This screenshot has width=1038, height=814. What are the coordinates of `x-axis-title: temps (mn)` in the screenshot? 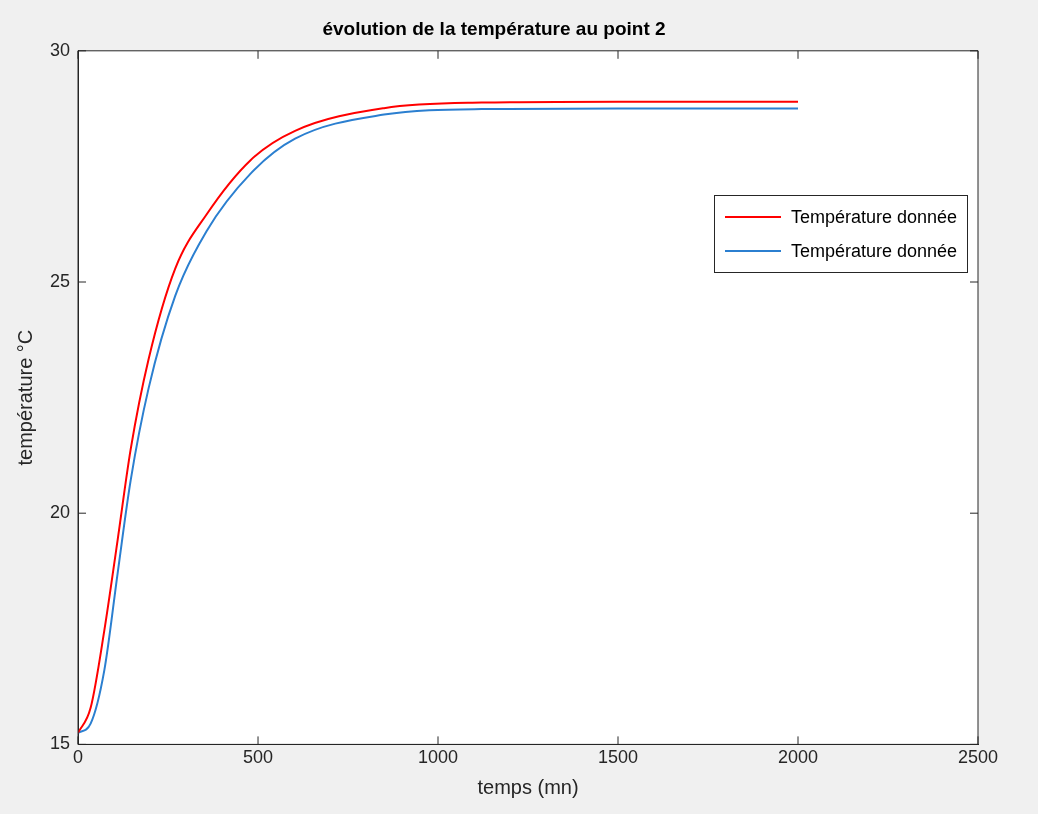 It's located at (528, 786).